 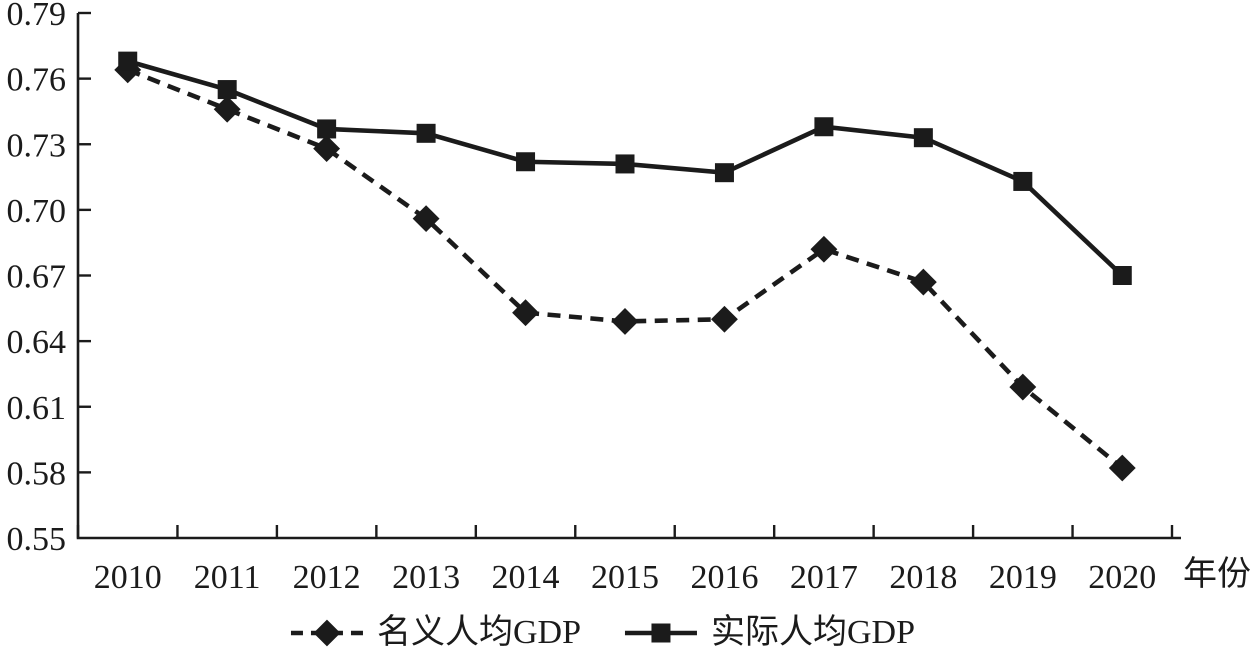 I want to click on y-tick-label: 0.58, so click(x=37, y=473).